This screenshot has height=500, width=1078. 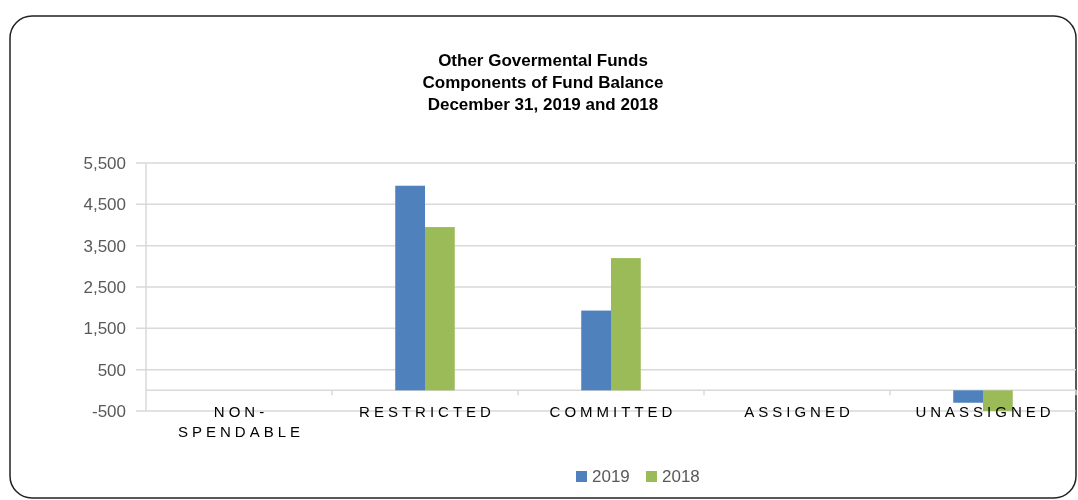 What do you see at coordinates (427, 411) in the screenshot?
I see `x-tick-label: RESTRICTED` at bounding box center [427, 411].